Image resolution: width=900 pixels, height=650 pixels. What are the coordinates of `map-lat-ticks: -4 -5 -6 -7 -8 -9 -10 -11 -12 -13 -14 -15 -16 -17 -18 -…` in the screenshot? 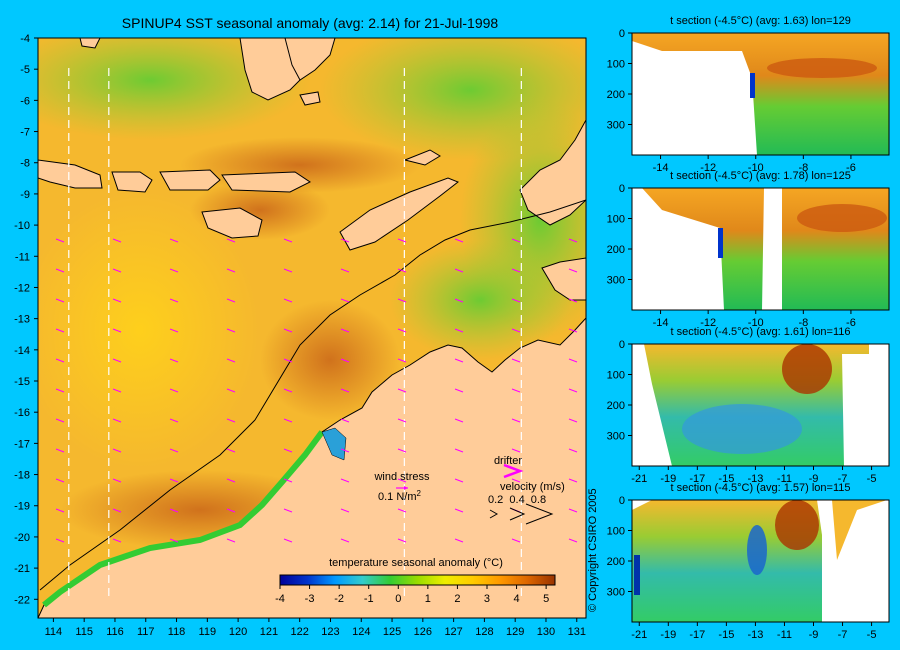 It's located at (26, 319).